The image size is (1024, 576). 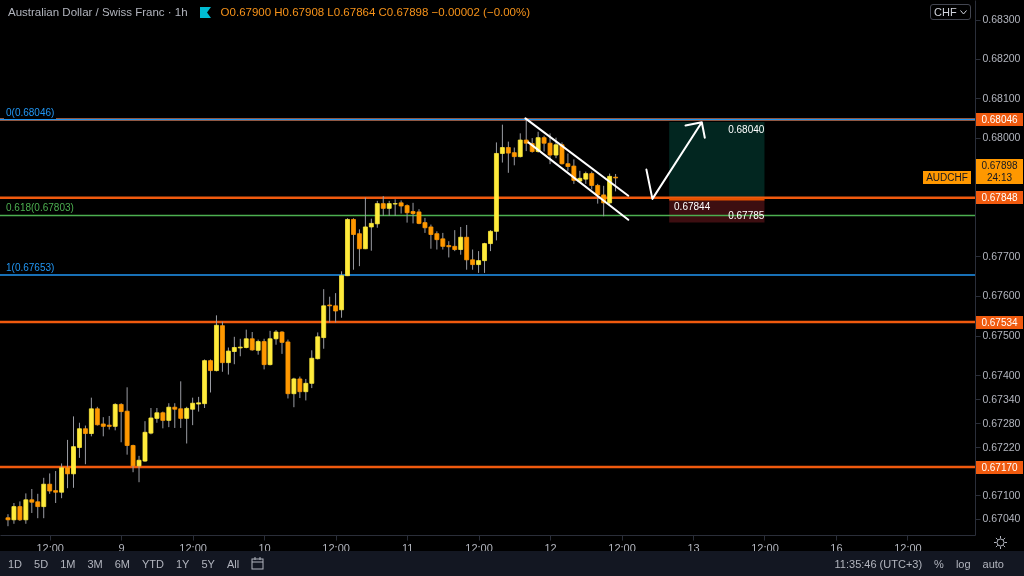 I want to click on x-tick-label: 16, so click(x=836, y=547).